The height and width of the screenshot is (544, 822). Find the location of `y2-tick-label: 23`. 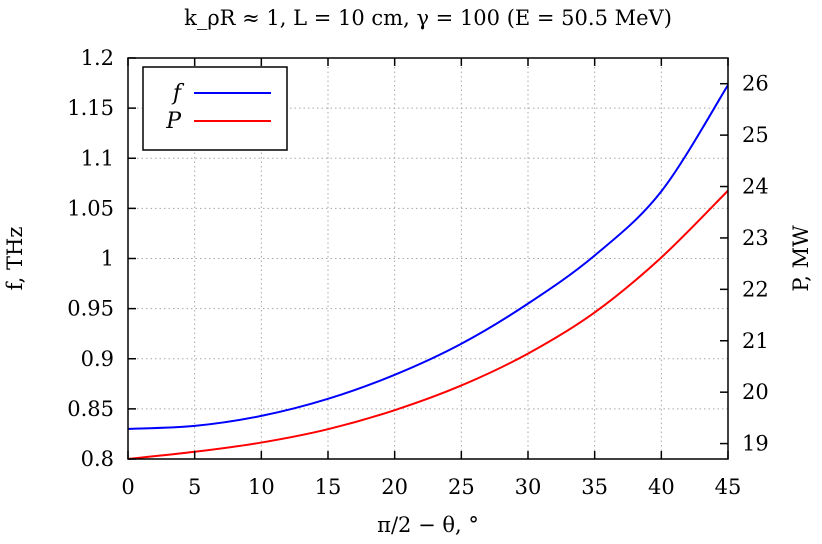

y2-tick-label: 23 is located at coordinates (755, 238).